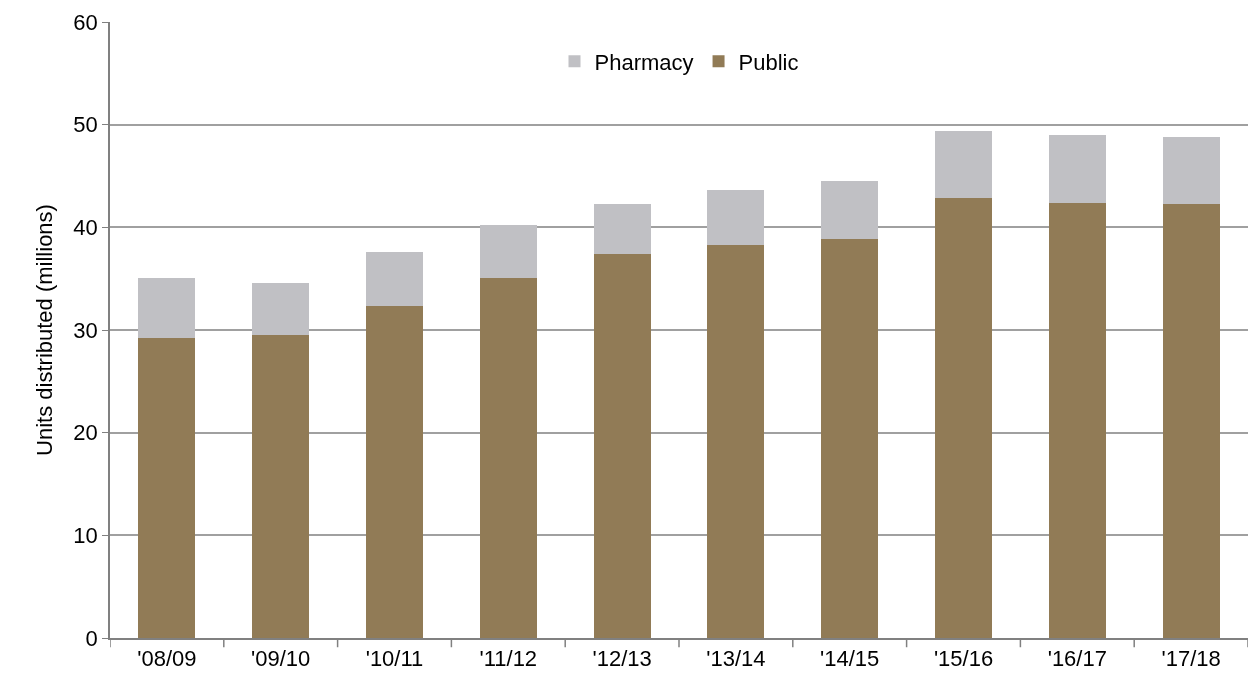 This screenshot has height=688, width=1258. What do you see at coordinates (736, 659) in the screenshot?
I see `x-tick-label: '13/14` at bounding box center [736, 659].